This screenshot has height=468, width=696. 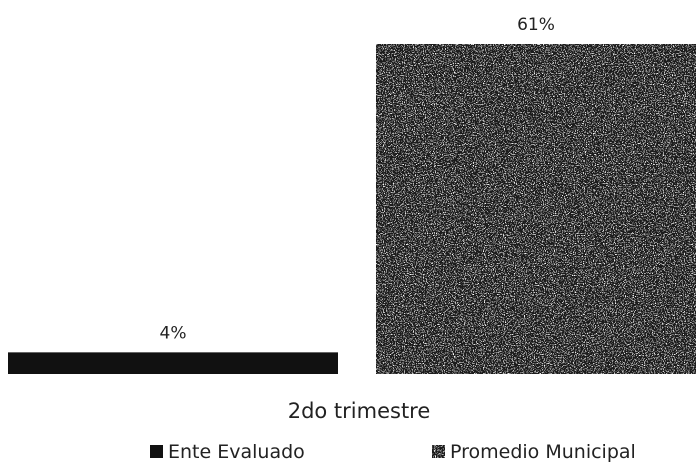 What do you see at coordinates (236, 452) in the screenshot?
I see `legend-label: Ente Evaluado` at bounding box center [236, 452].